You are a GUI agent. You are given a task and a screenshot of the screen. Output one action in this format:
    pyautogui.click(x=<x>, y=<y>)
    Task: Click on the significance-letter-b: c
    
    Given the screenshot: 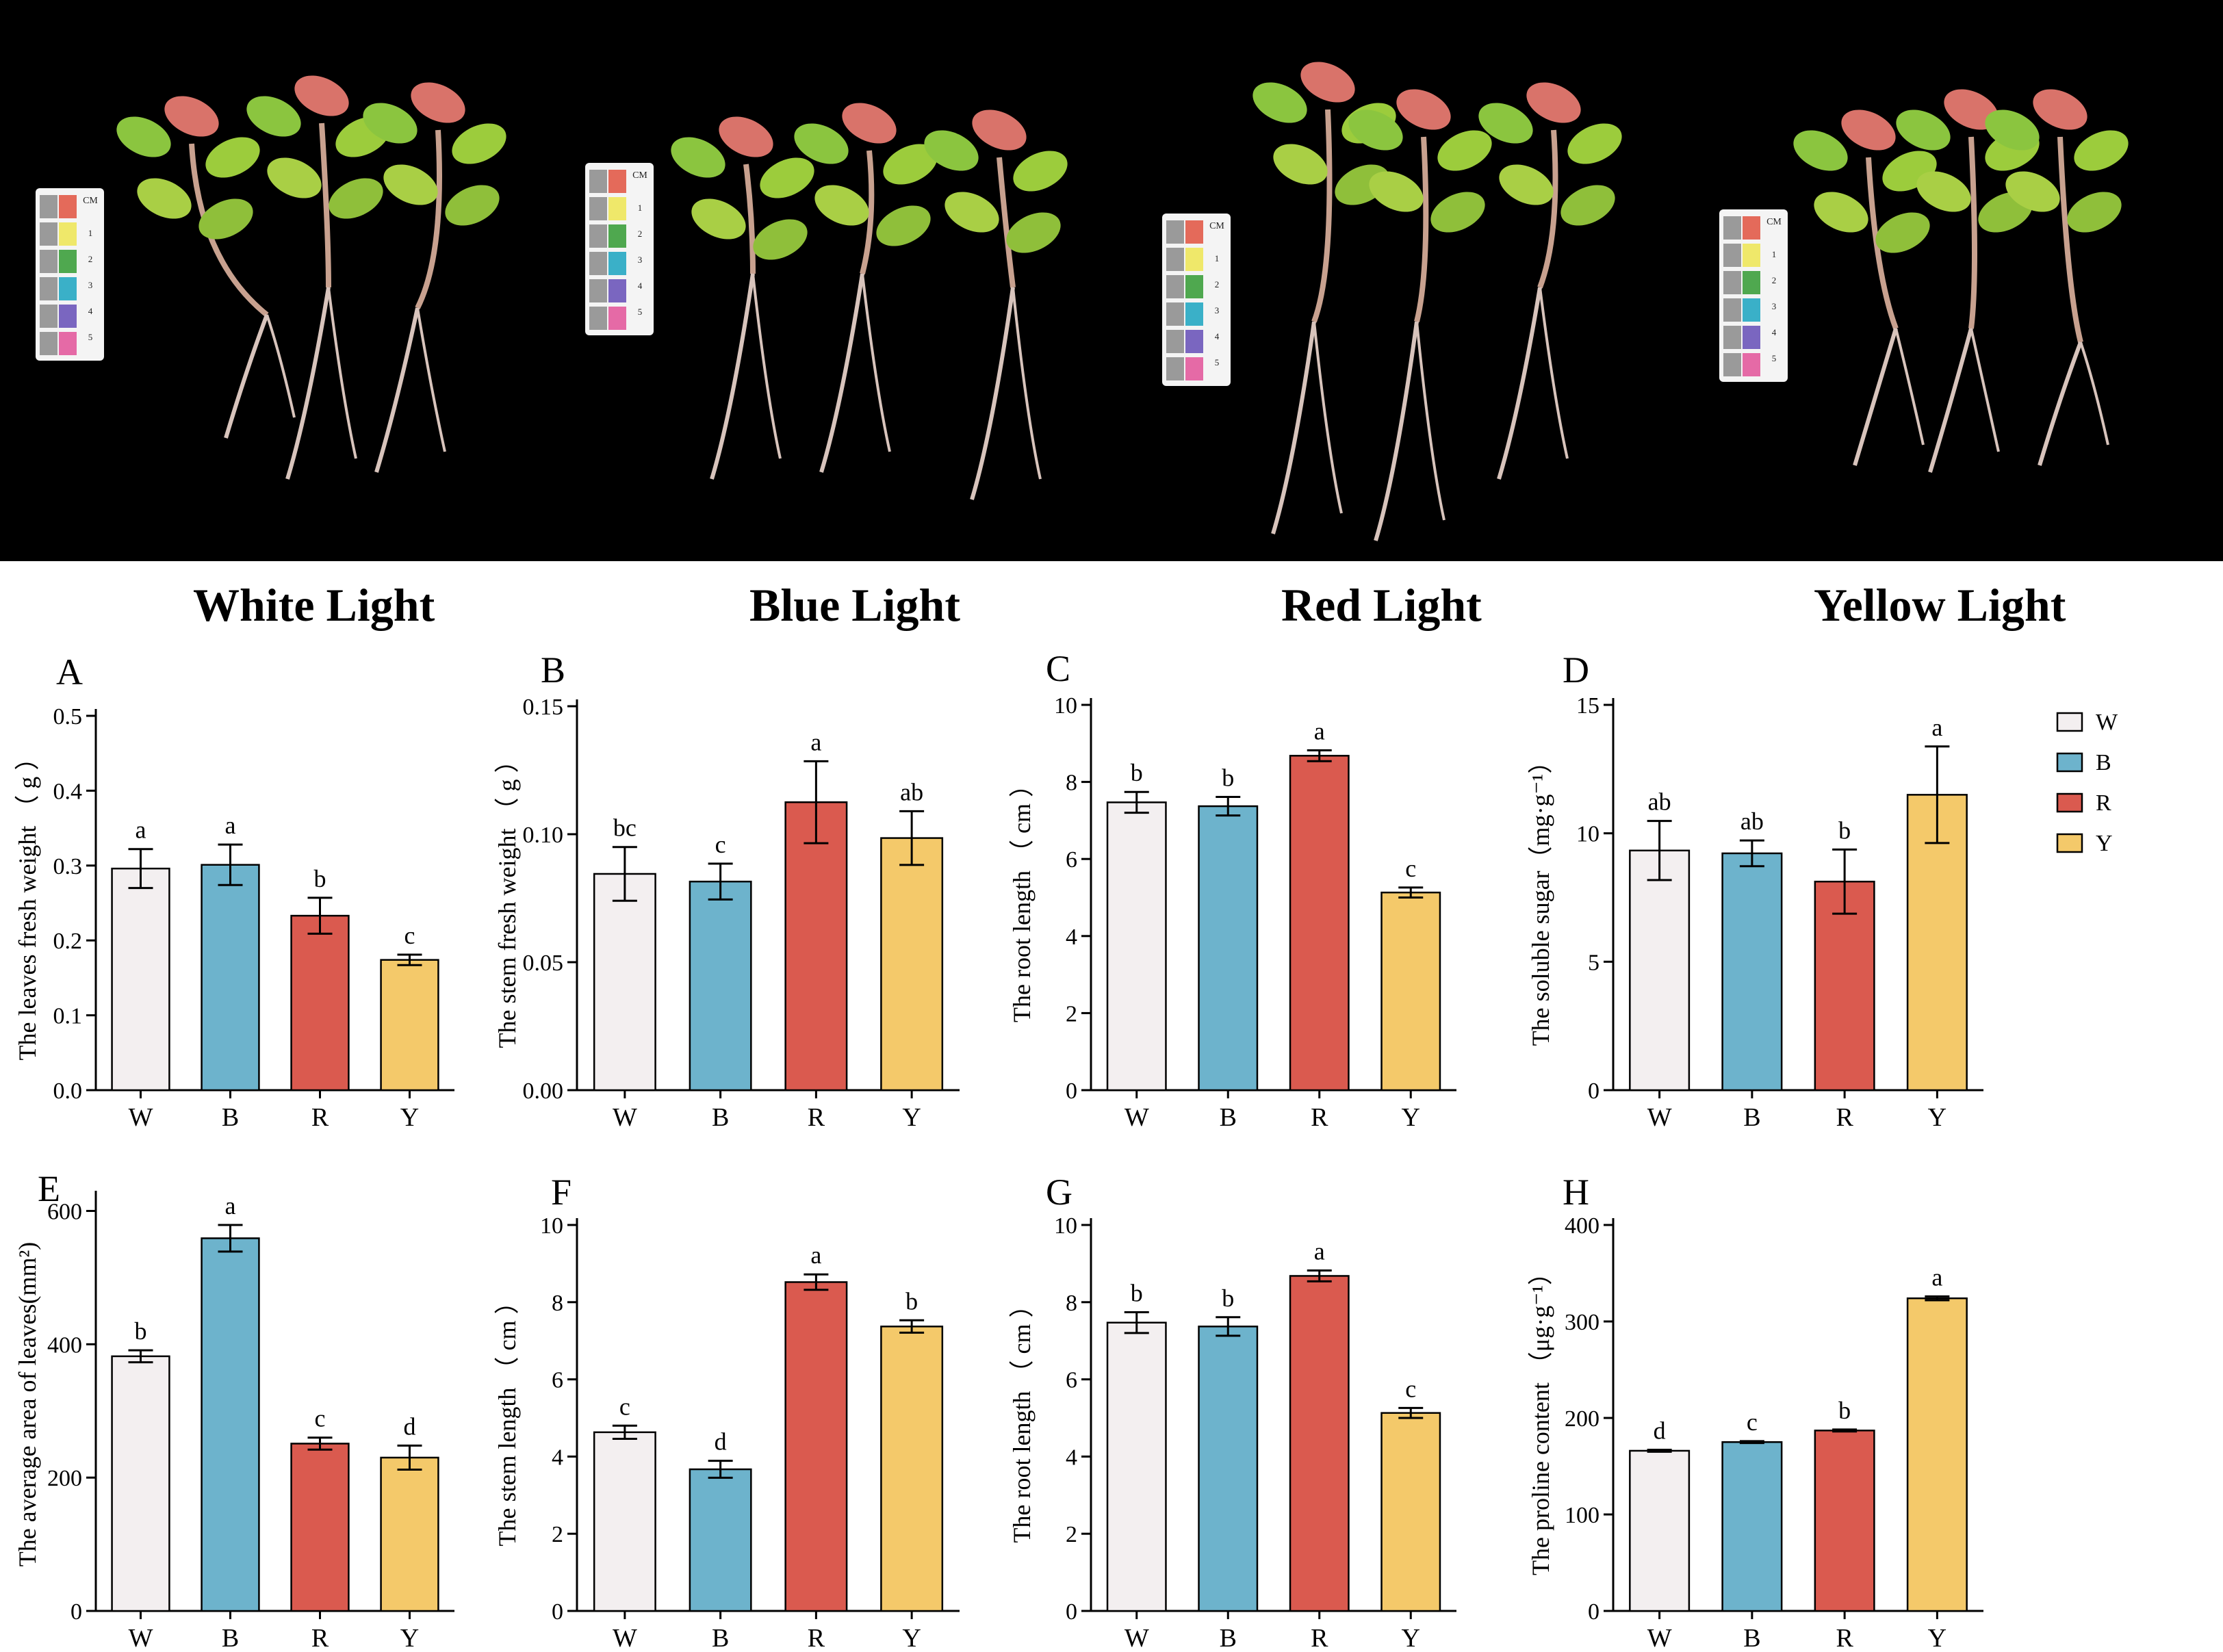 What is the action you would take?
    pyautogui.click(x=1753, y=1422)
    